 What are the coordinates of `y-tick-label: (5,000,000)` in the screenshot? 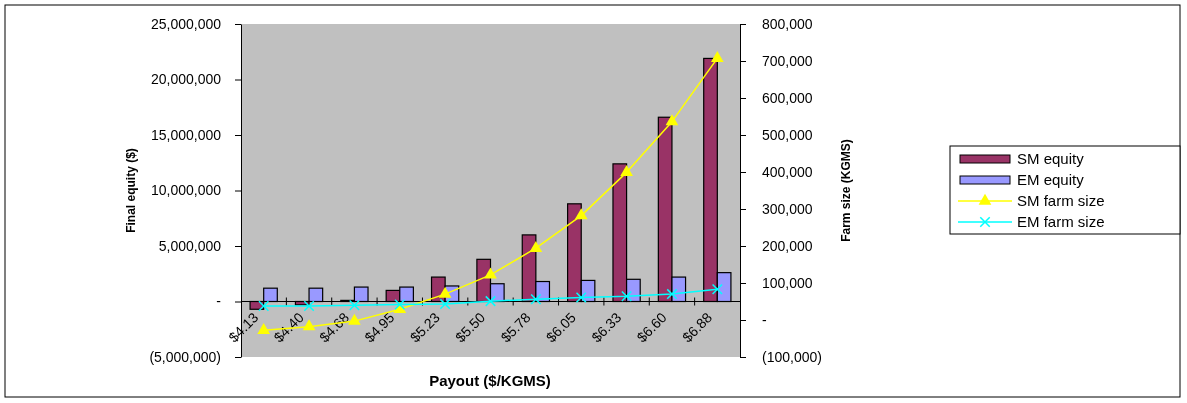 It's located at (185, 356).